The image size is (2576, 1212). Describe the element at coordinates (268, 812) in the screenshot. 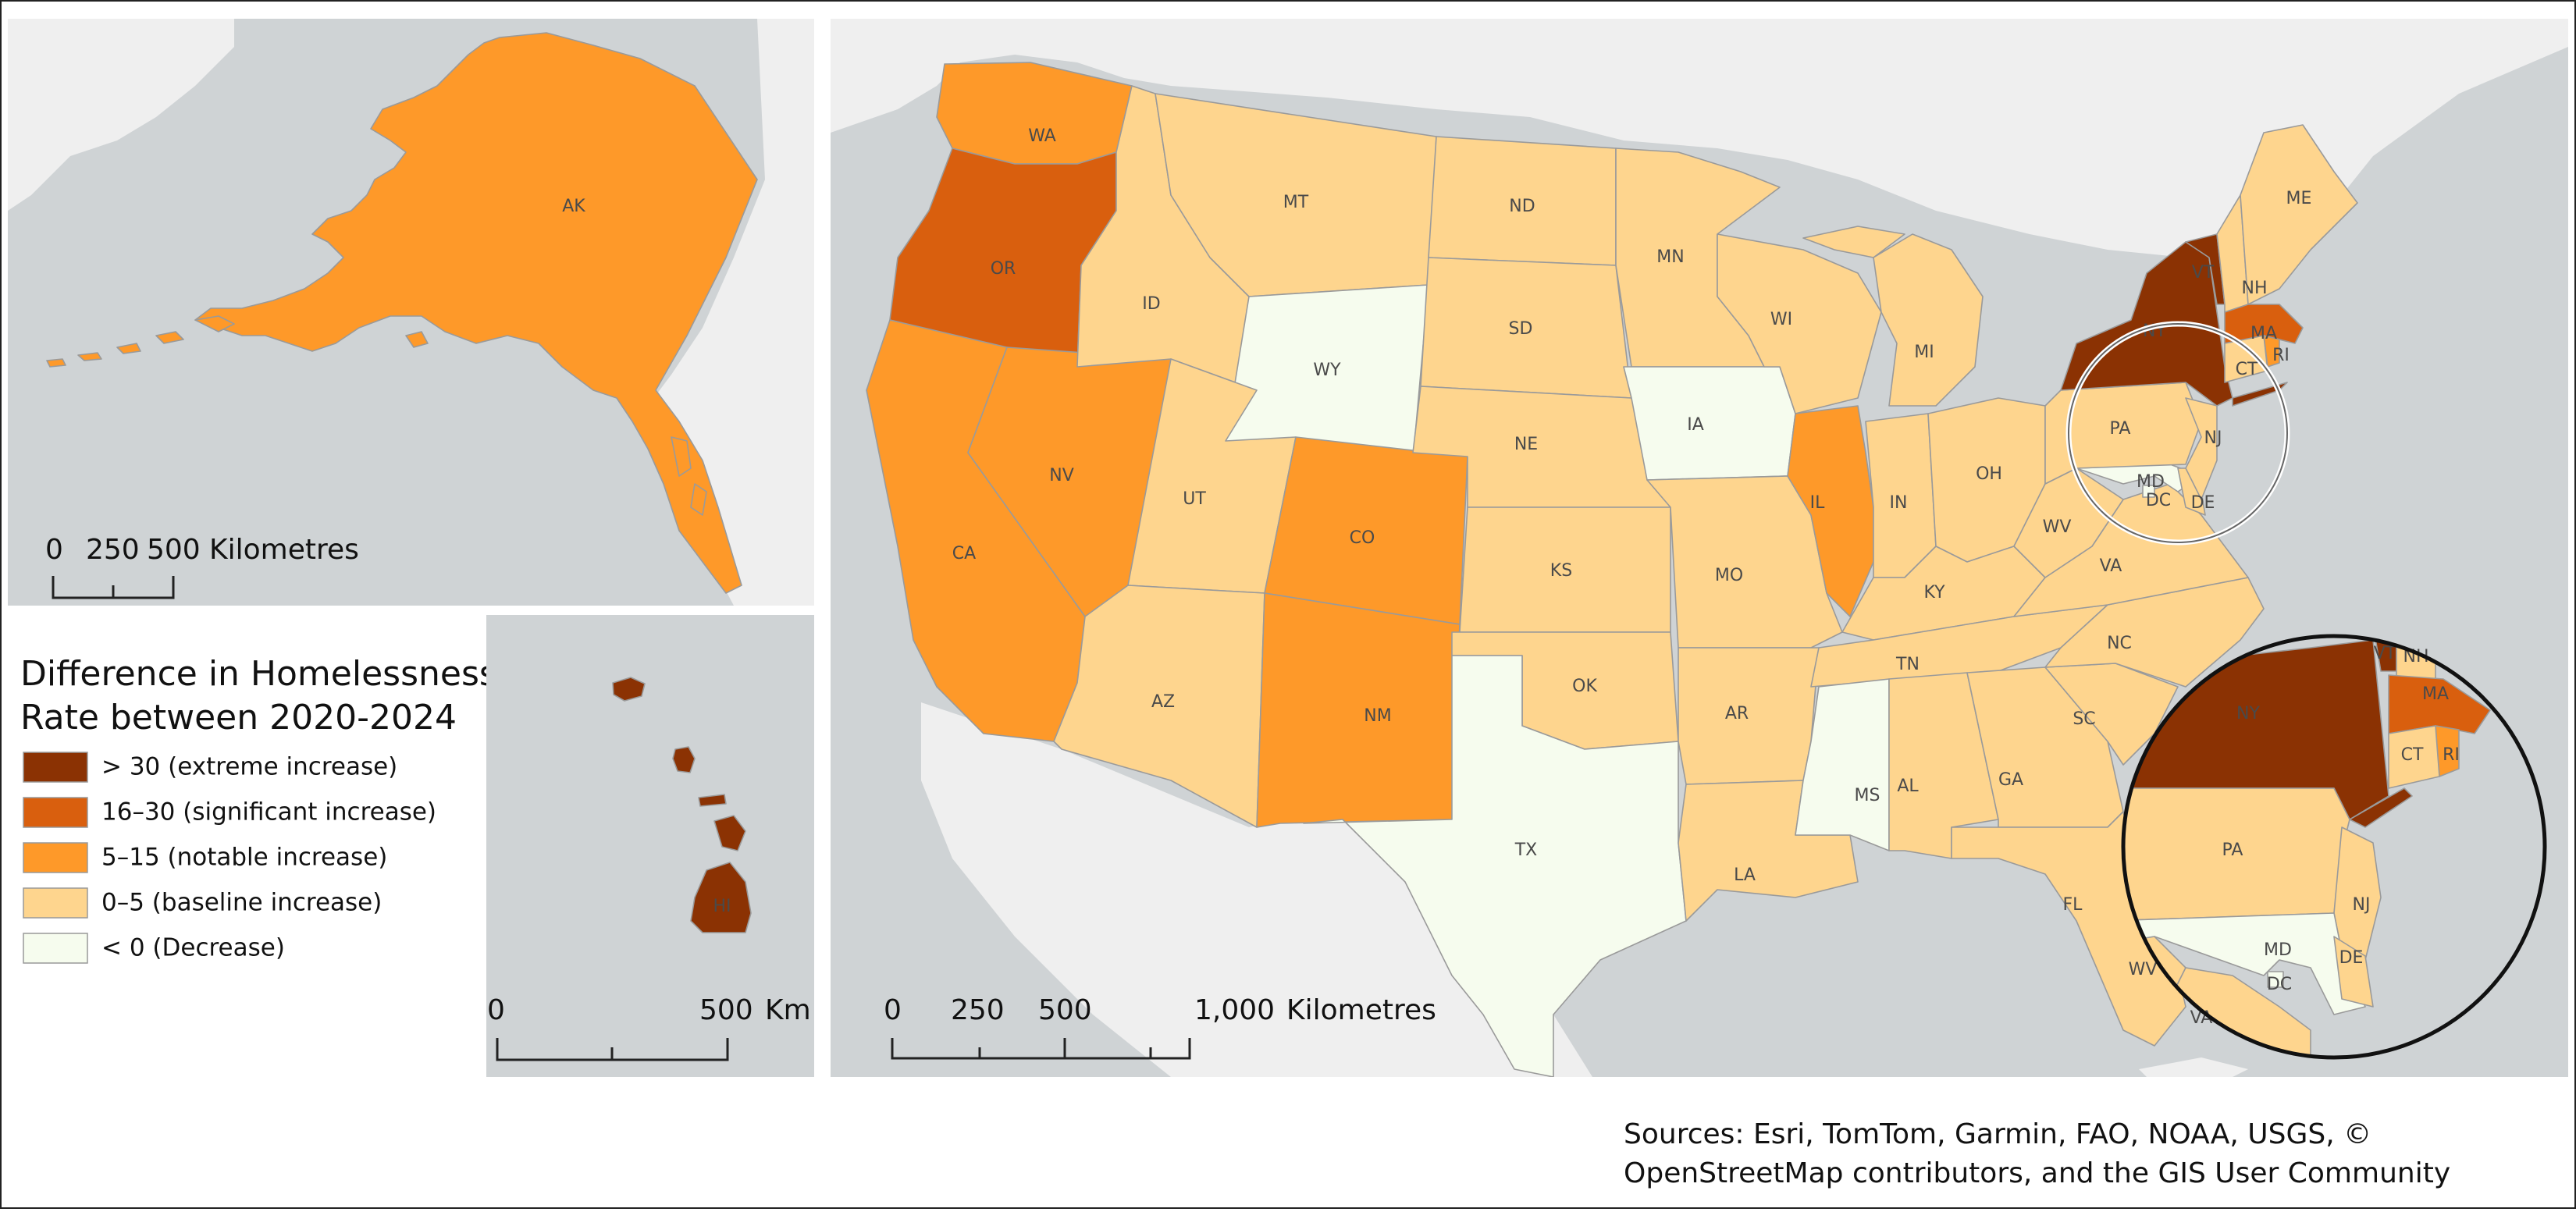

I see `legend-label-significant: 16–30 (significant increase)` at that location.